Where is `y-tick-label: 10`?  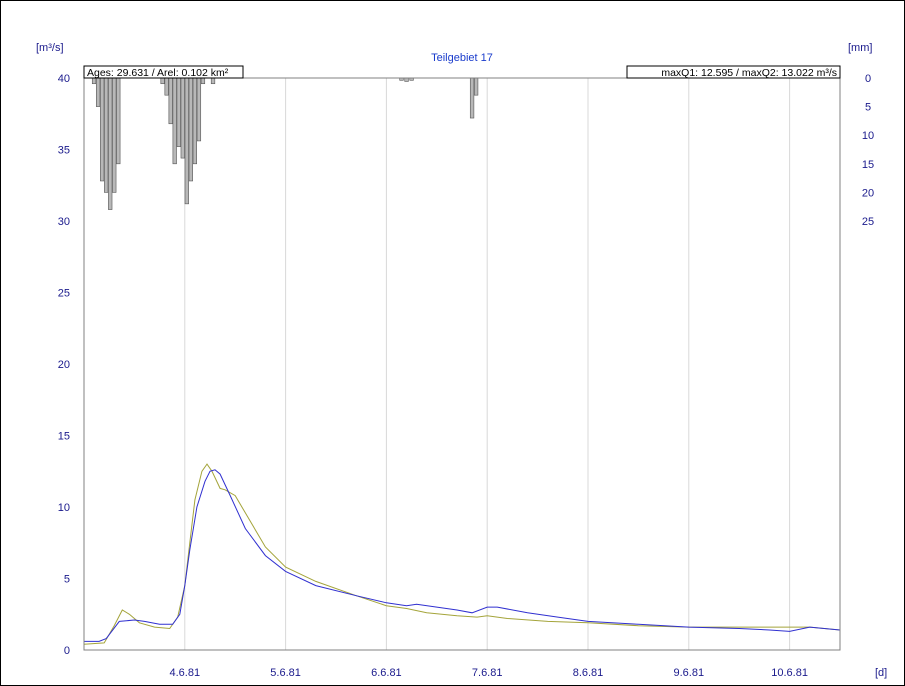
y-tick-label: 10 is located at coordinates (64, 508).